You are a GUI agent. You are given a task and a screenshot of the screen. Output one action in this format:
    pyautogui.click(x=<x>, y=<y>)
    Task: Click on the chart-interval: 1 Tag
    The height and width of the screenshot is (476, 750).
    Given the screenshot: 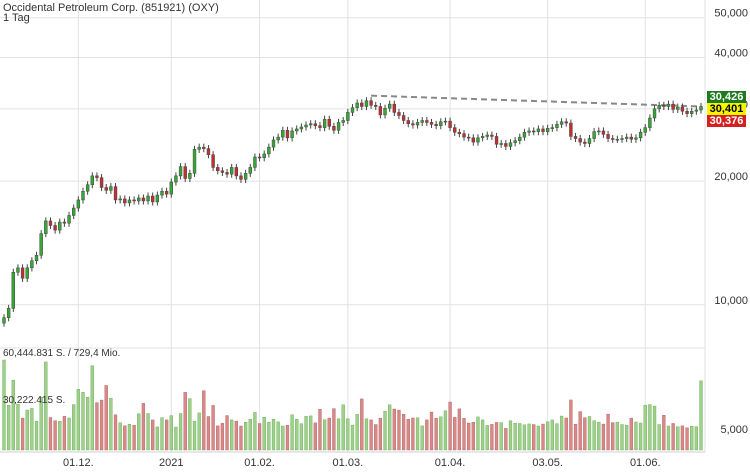 What is the action you would take?
    pyautogui.click(x=16, y=18)
    